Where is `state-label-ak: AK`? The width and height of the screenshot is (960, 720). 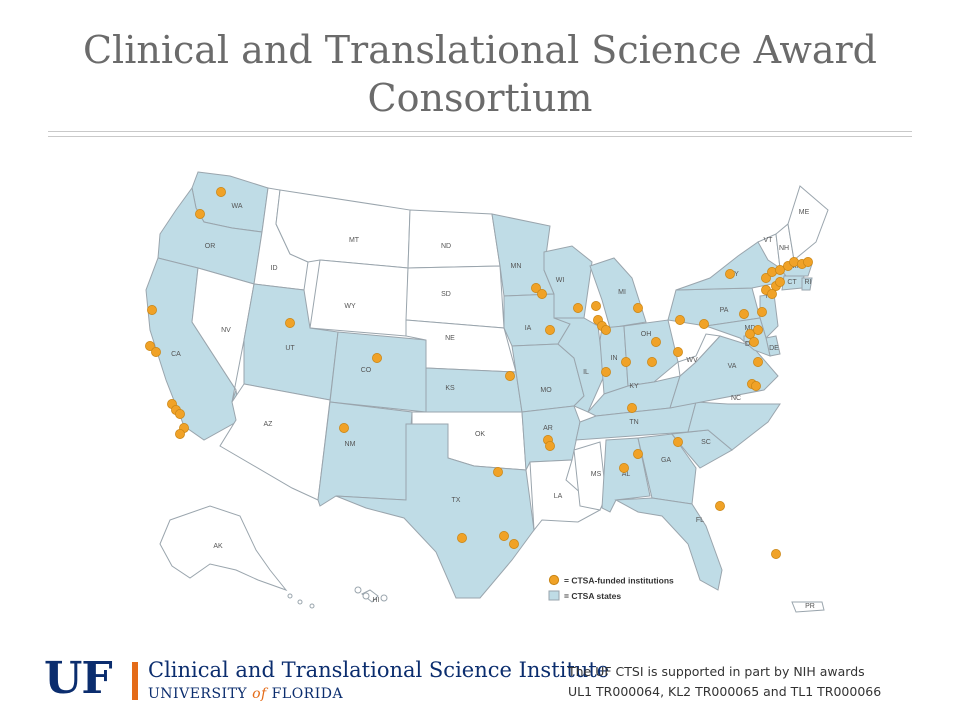
state-label-ak: AK is located at coordinates (218, 546).